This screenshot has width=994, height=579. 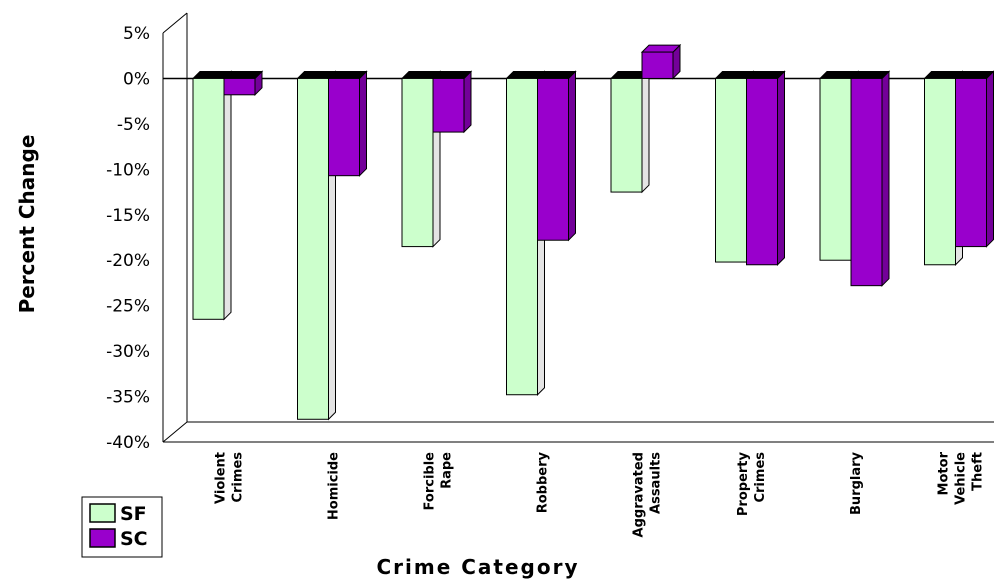 What do you see at coordinates (543, 482) in the screenshot?
I see `category-label: Robbery` at bounding box center [543, 482].